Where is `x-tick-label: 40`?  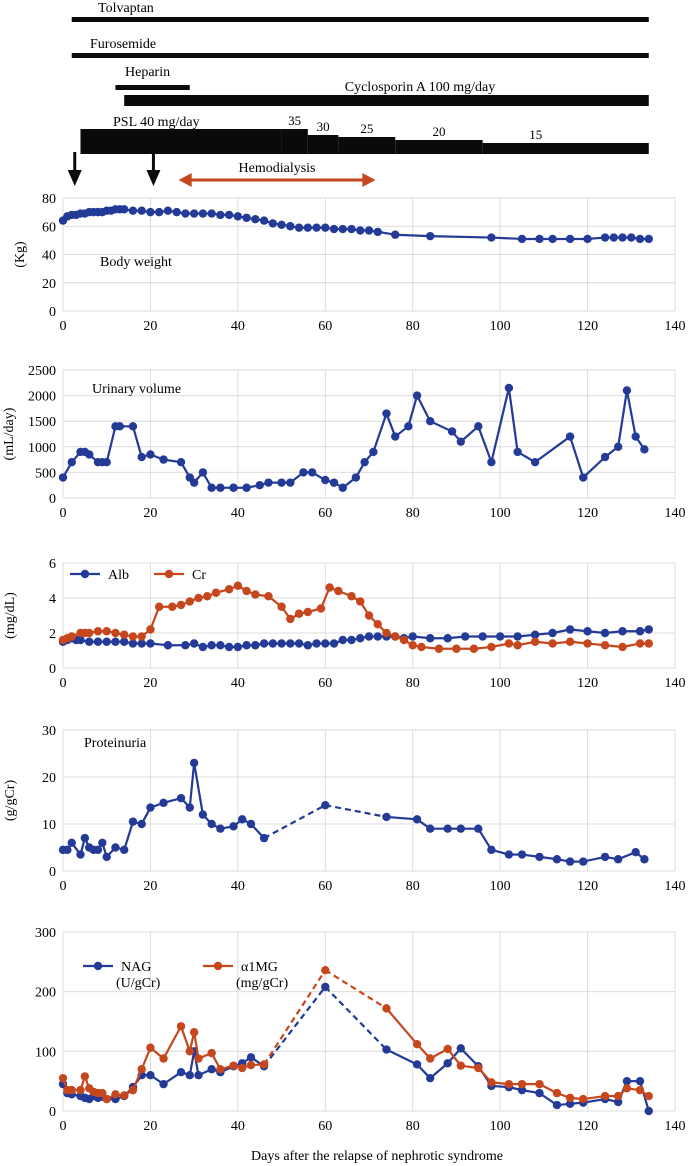
x-tick-label: 40 is located at coordinates (238, 326).